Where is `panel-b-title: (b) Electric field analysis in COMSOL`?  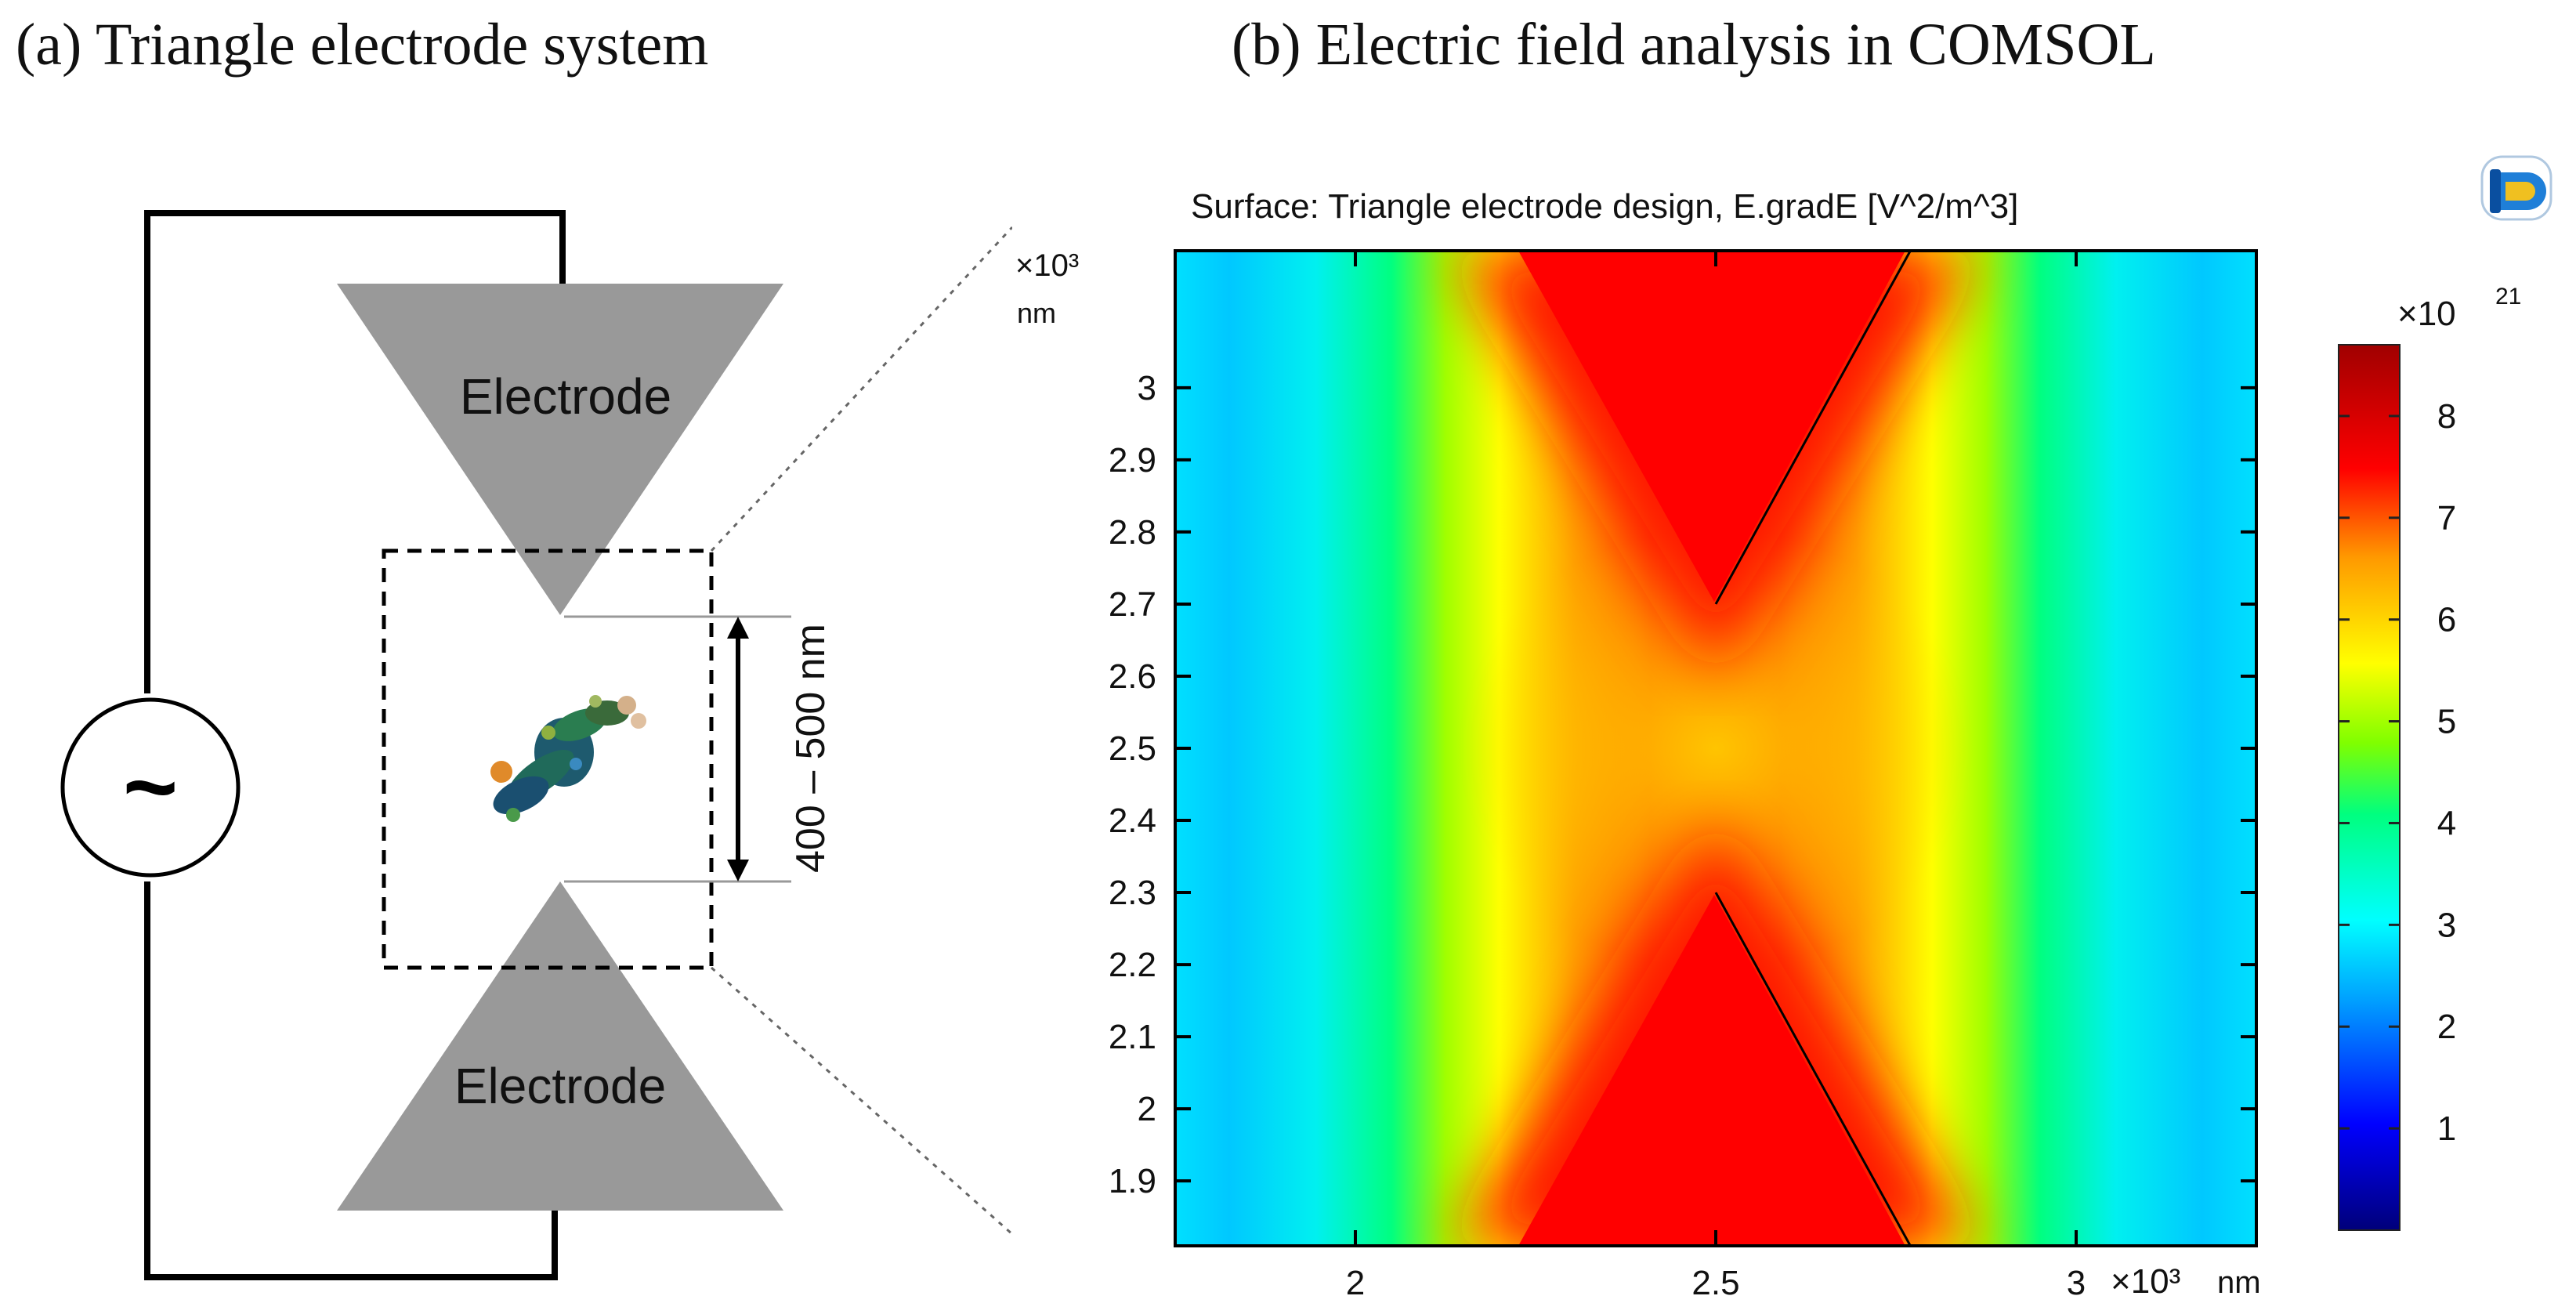
panel-b-title: (b) Electric field analysis in COMSOL is located at coordinates (1694, 45).